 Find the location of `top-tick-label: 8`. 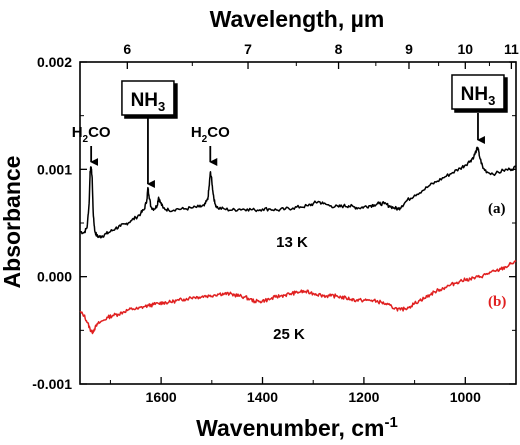

top-tick-label: 8 is located at coordinates (339, 49).